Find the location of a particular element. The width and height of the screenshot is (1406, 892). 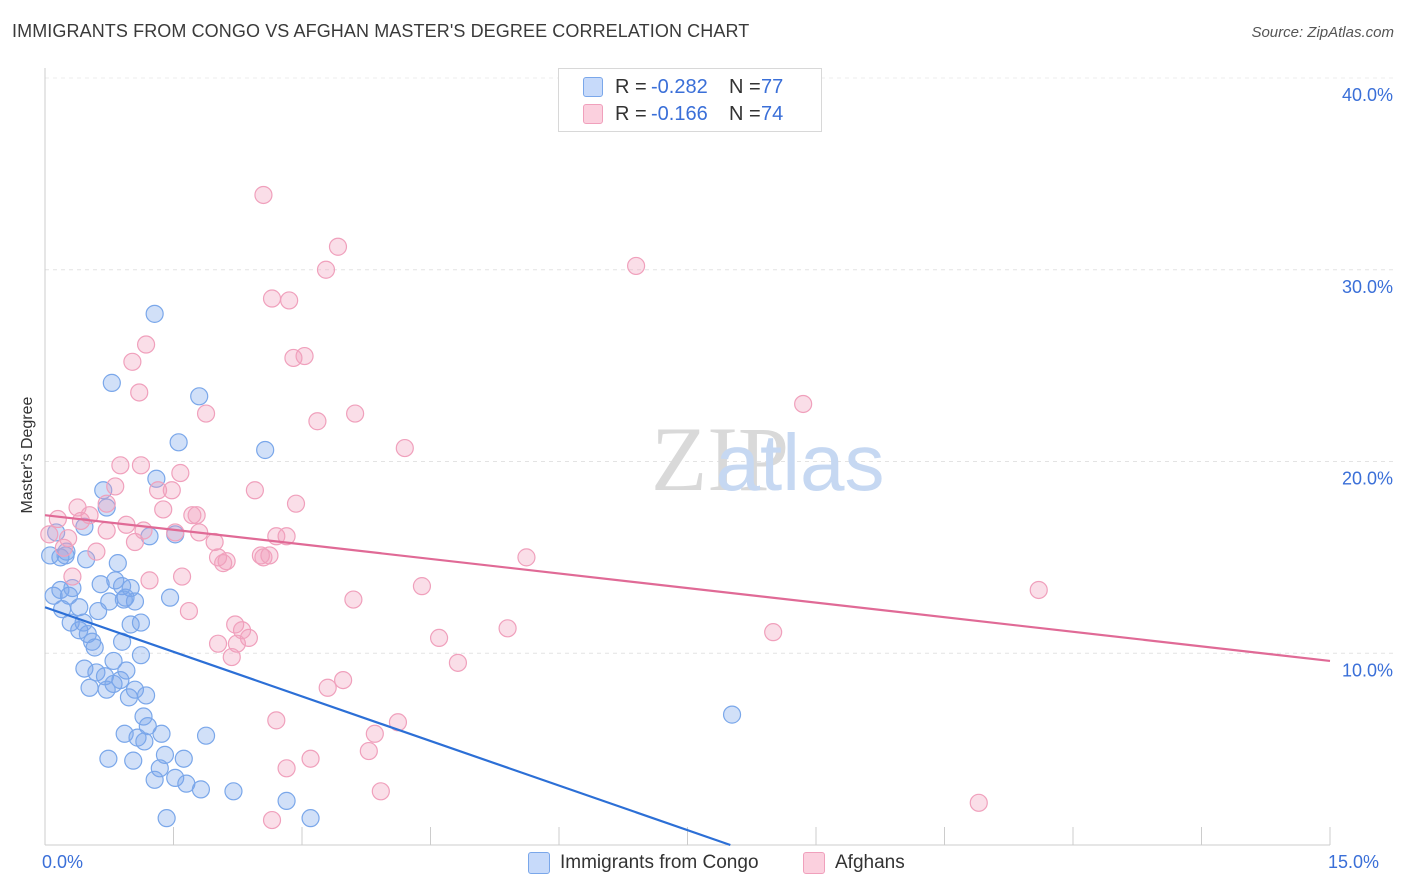

y-tick-labels: 10.0% 20.0% 30.0% 40.0% is located at coordinates (1367, 382).